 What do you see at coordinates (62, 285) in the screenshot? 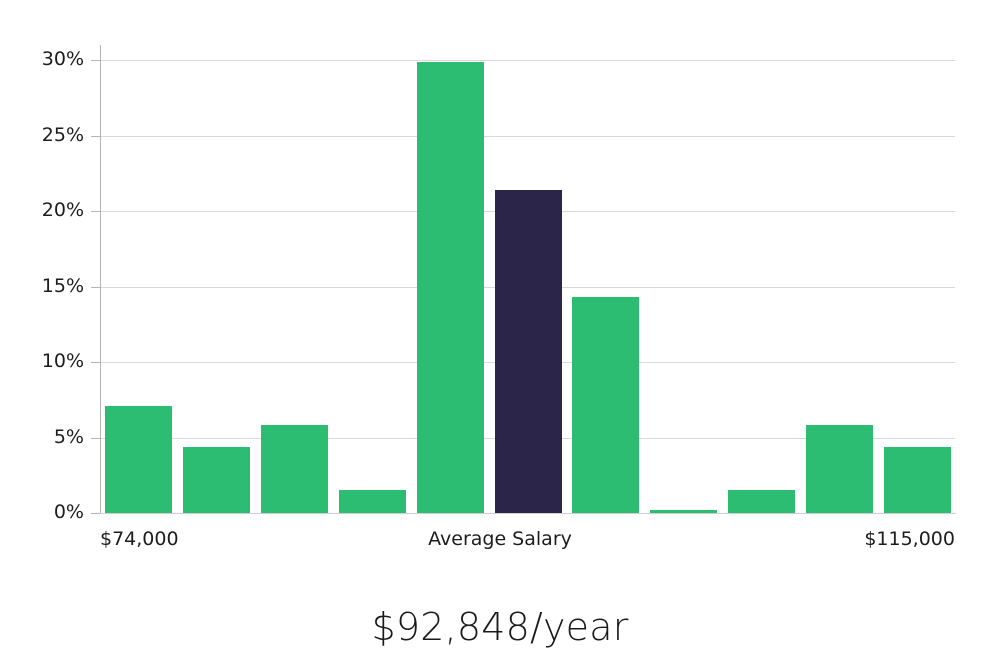
I see `y-axis-tick-label: 15%` at bounding box center [62, 285].